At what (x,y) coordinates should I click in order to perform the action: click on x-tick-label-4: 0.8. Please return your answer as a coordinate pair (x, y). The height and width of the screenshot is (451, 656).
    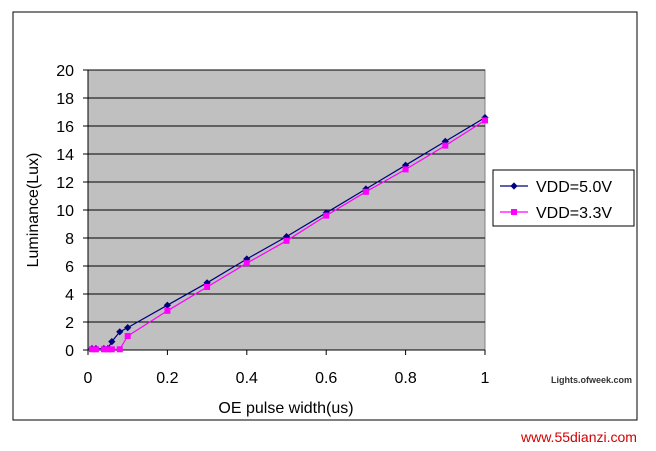
    Looking at the image, I should click on (405, 378).